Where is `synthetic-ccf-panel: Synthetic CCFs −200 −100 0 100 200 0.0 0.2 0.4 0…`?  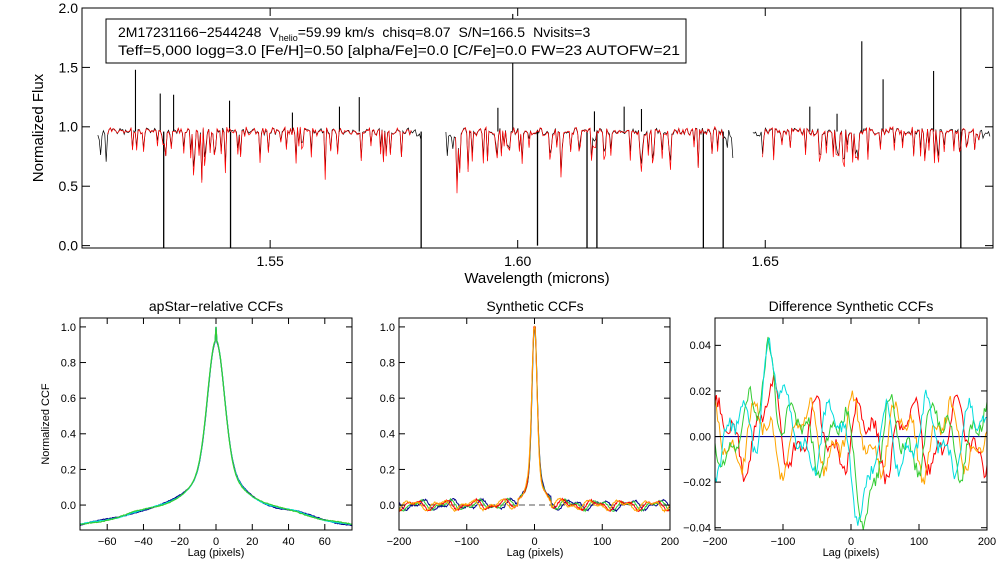
synthetic-ccf-panel: Synthetic CCFs −200 −100 0 100 200 0.0 0.2 0.4 0… is located at coordinates (529, 428).